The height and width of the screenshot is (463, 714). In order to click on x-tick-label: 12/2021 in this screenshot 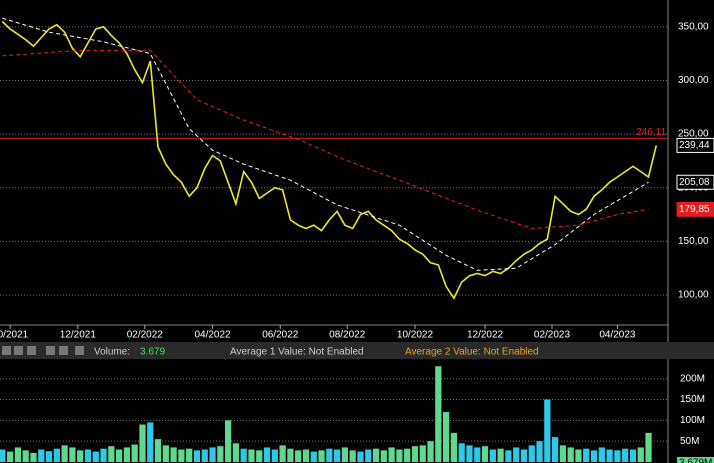, I will do `click(78, 335)`.